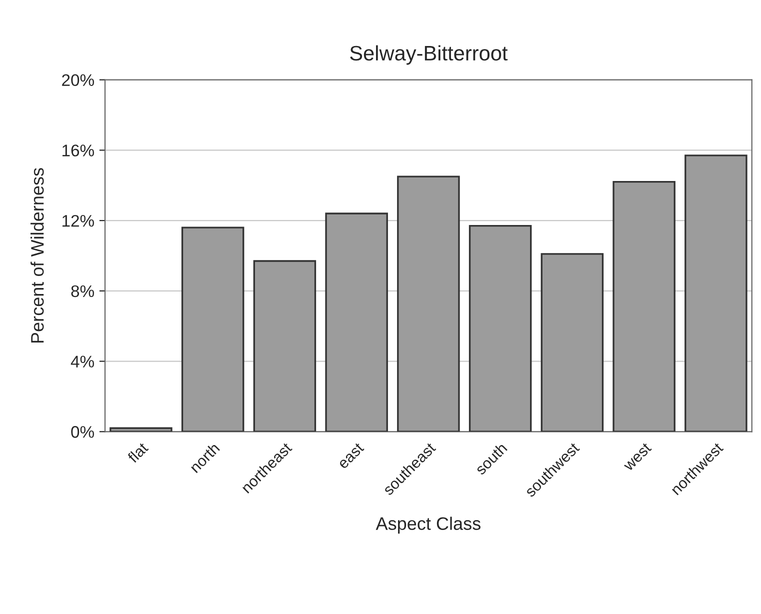 Image resolution: width=761 pixels, height=614 pixels. I want to click on x-tick-label: flat, so click(137, 452).